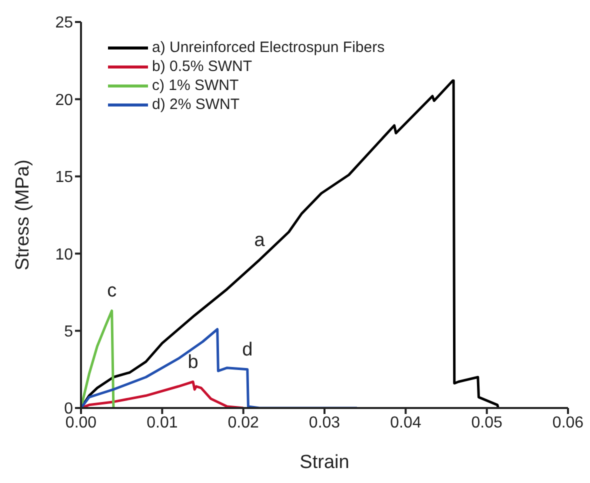  I want to click on annotation: d, so click(247, 349).